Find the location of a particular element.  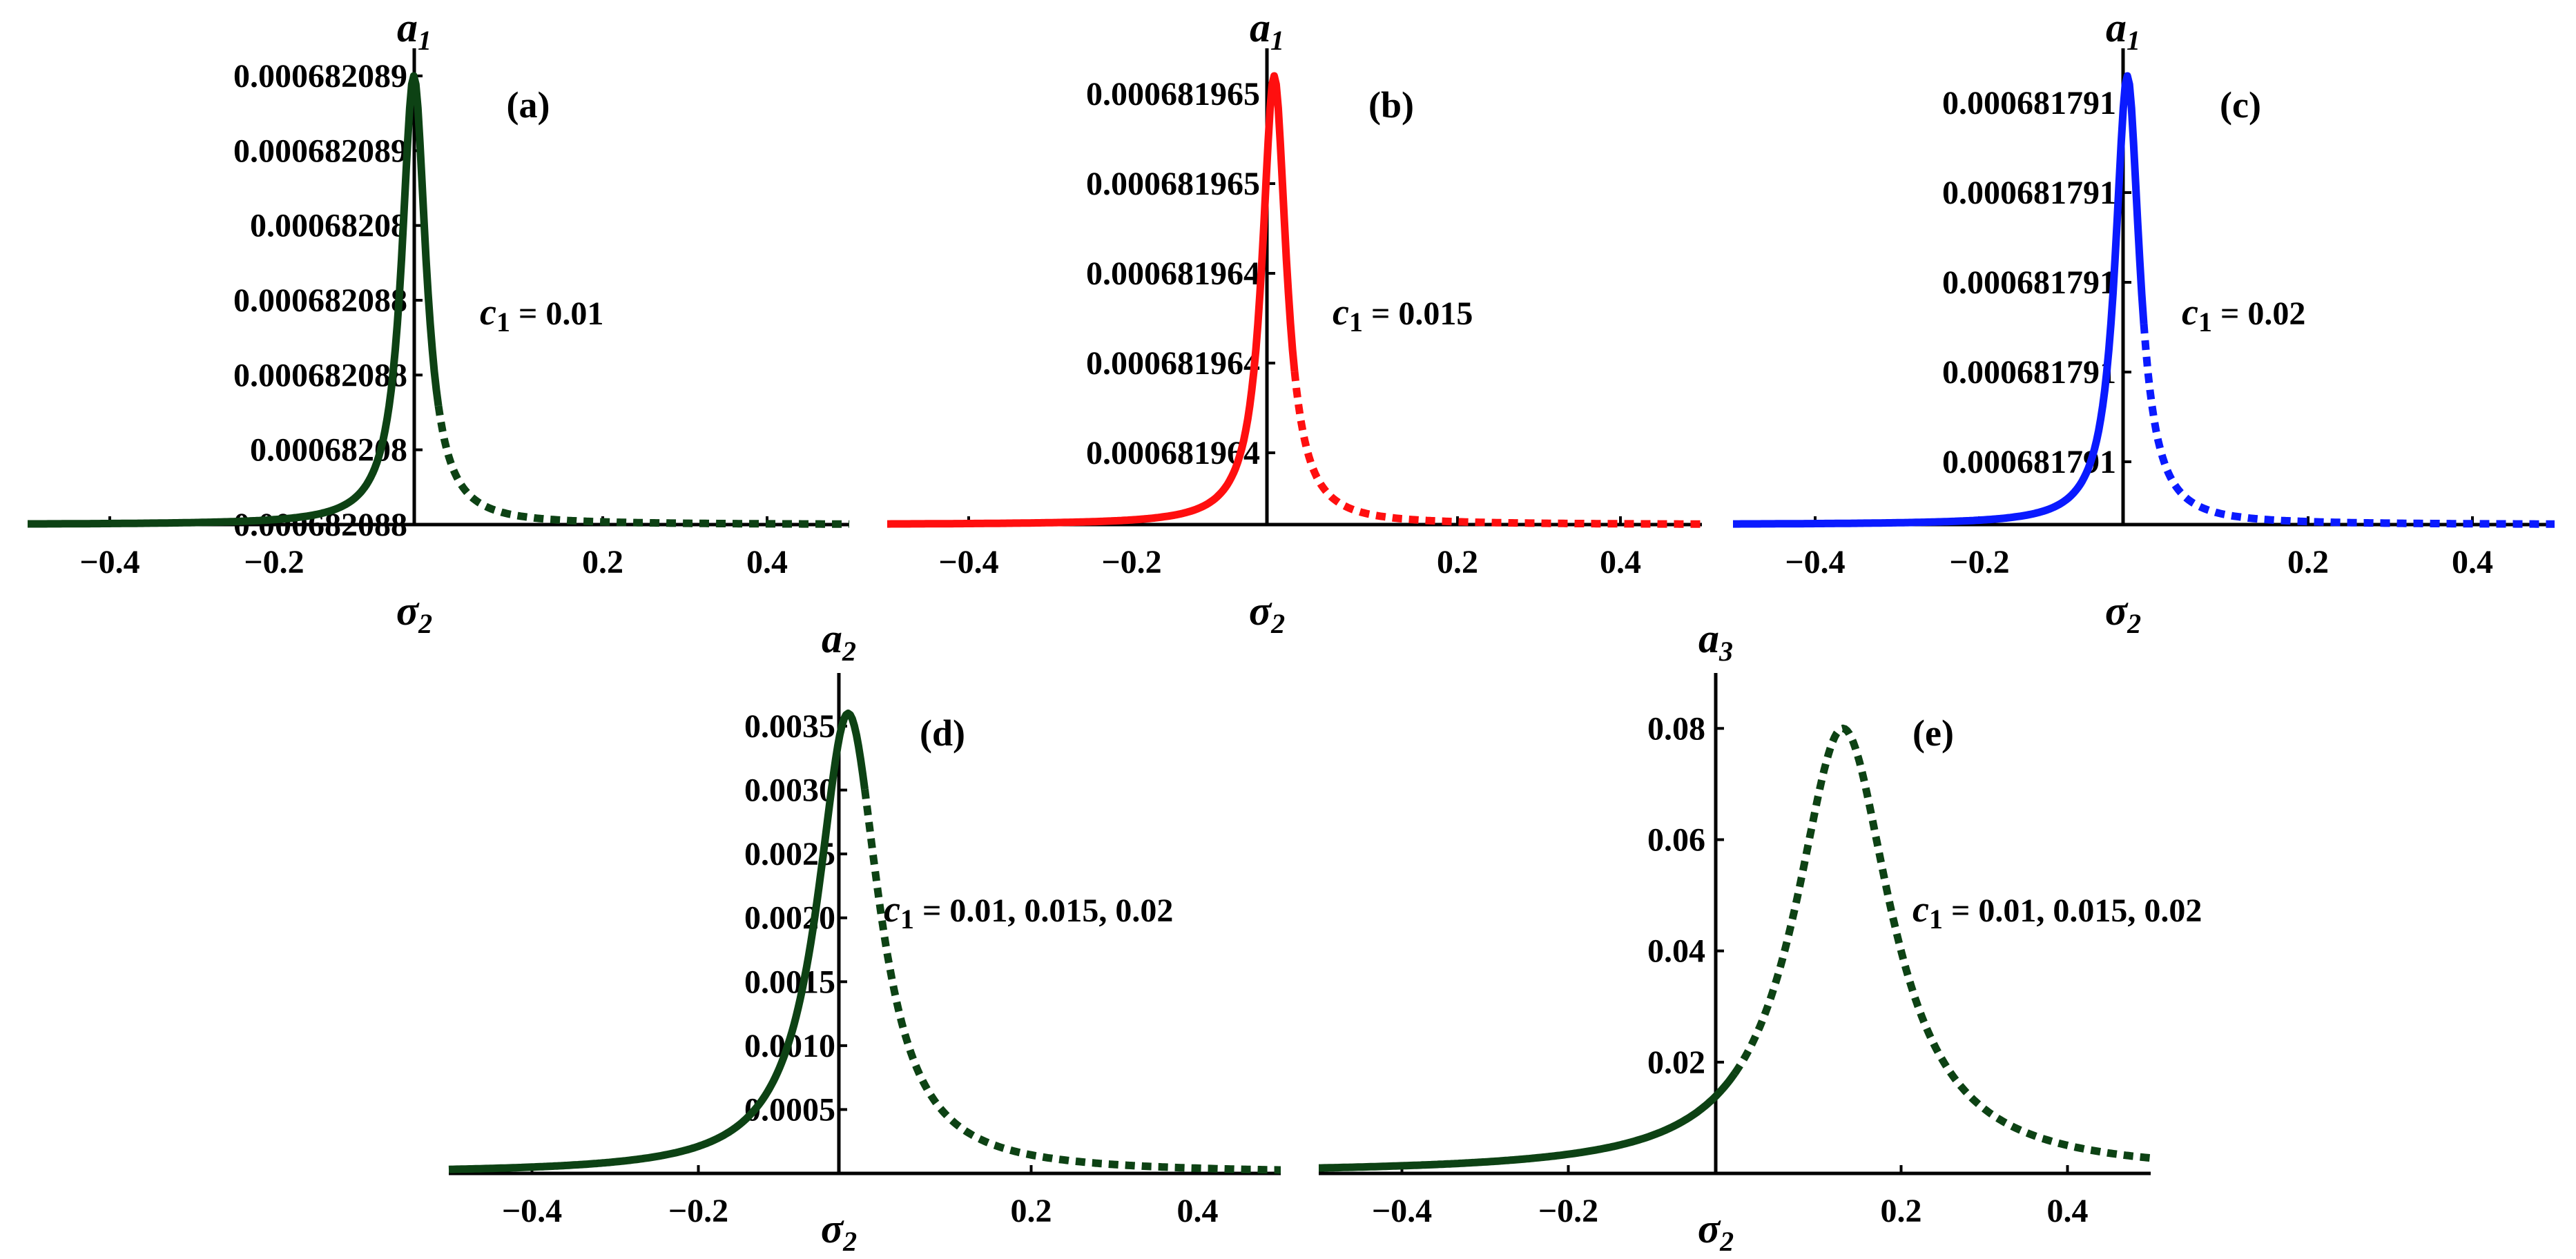

y-axis-title: a2 is located at coordinates (839, 641).